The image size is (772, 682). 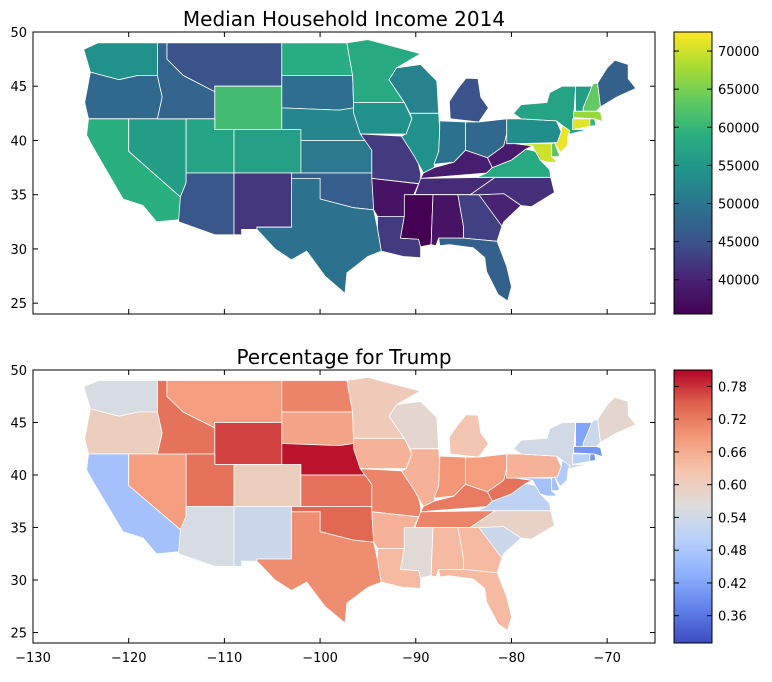 I want to click on colorbar-tick-label: 0.36, so click(x=732, y=617).